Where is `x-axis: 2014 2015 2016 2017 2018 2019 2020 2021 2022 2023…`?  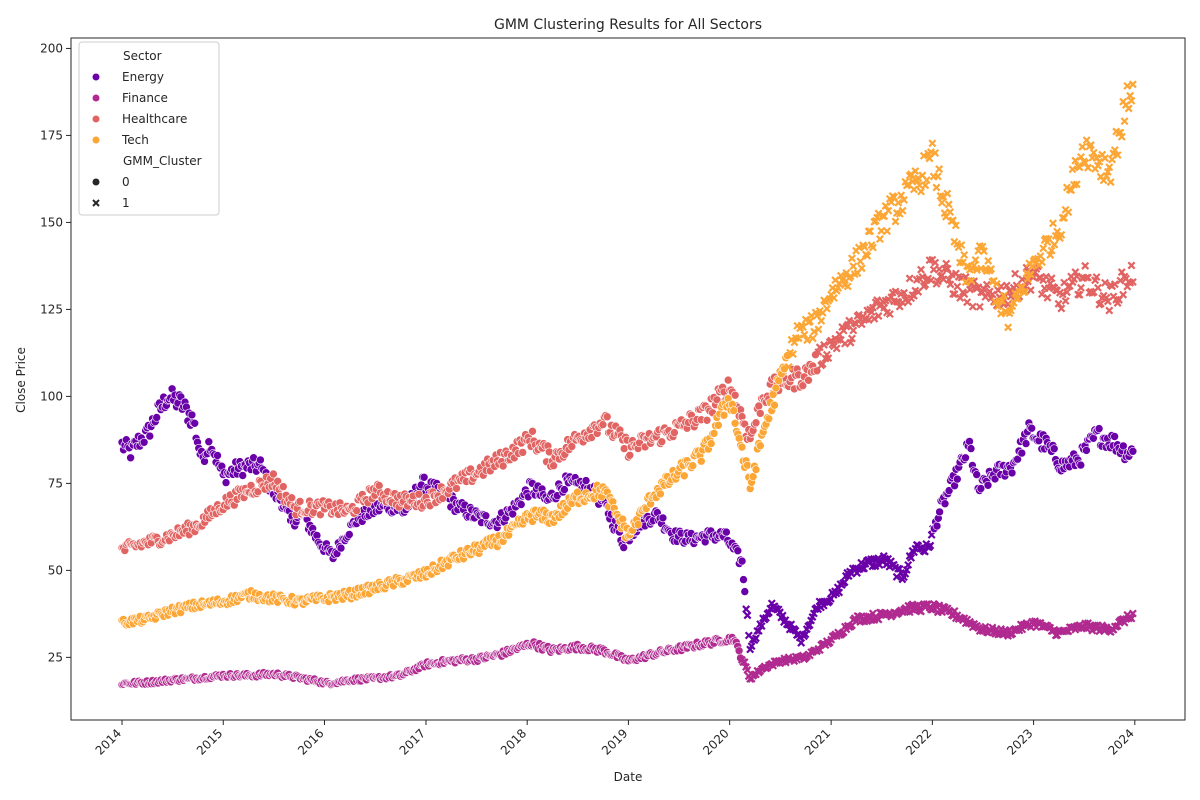
x-axis: 2014 2015 2016 2017 2018 2019 2020 2021 2022 2023… is located at coordinates (615, 739).